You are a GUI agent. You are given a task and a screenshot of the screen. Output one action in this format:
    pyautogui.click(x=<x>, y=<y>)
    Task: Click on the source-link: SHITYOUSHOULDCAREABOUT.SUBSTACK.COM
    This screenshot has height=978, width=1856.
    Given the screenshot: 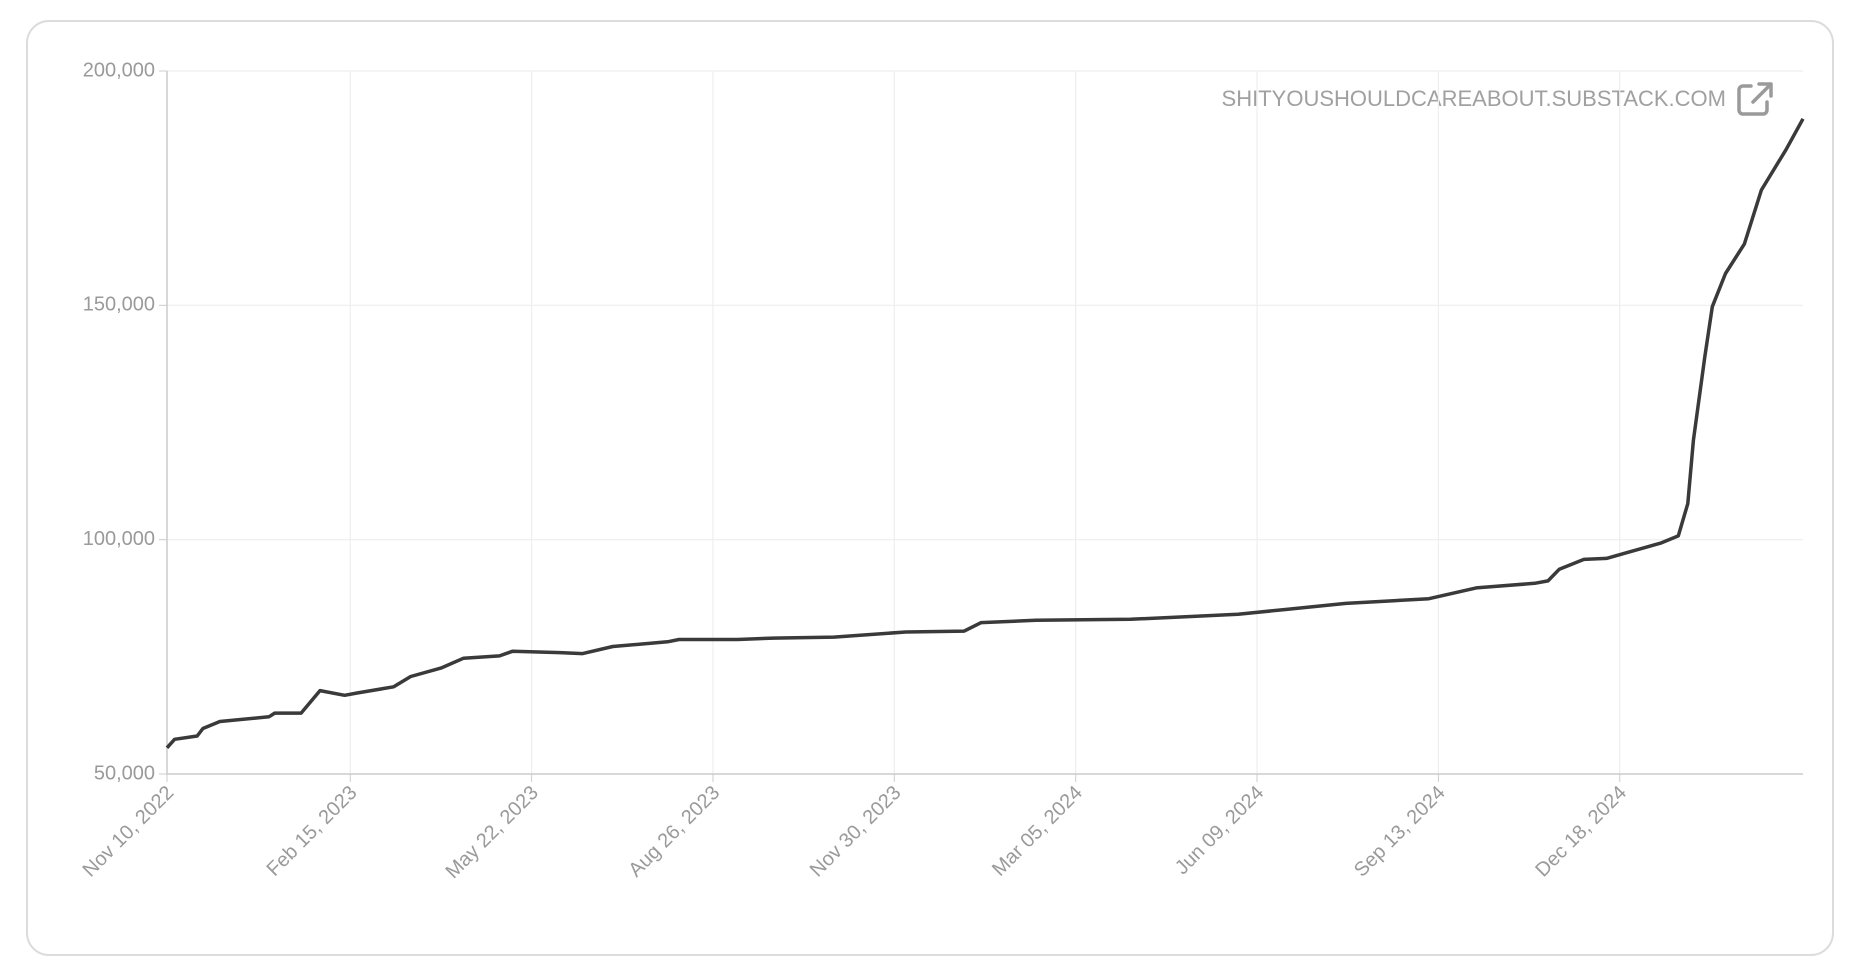 What is the action you would take?
    pyautogui.click(x=1474, y=98)
    